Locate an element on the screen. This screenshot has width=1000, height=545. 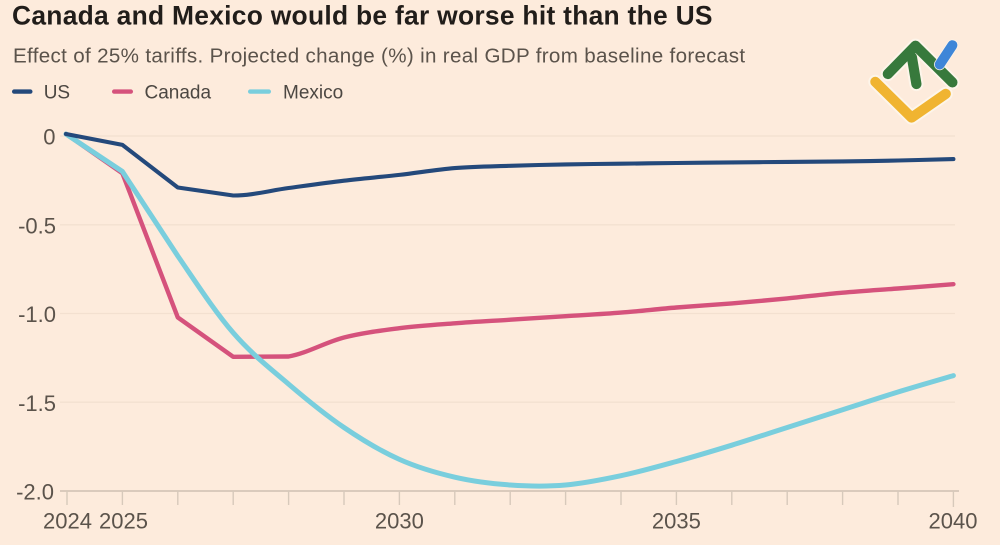
svg-text: 0 is located at coordinates (49, 137).